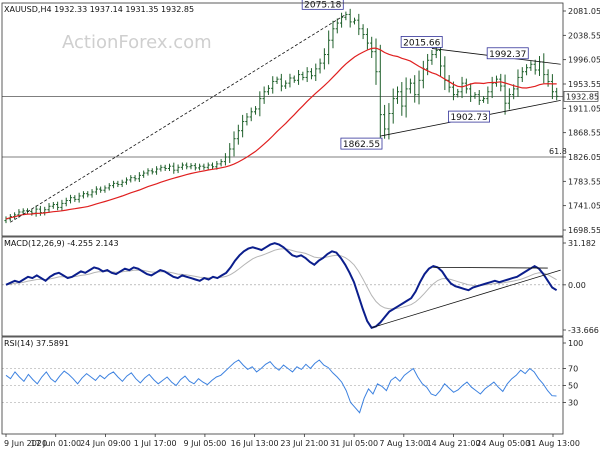 This screenshot has width=600, height=450. I want to click on rsi-line, so click(281, 386).